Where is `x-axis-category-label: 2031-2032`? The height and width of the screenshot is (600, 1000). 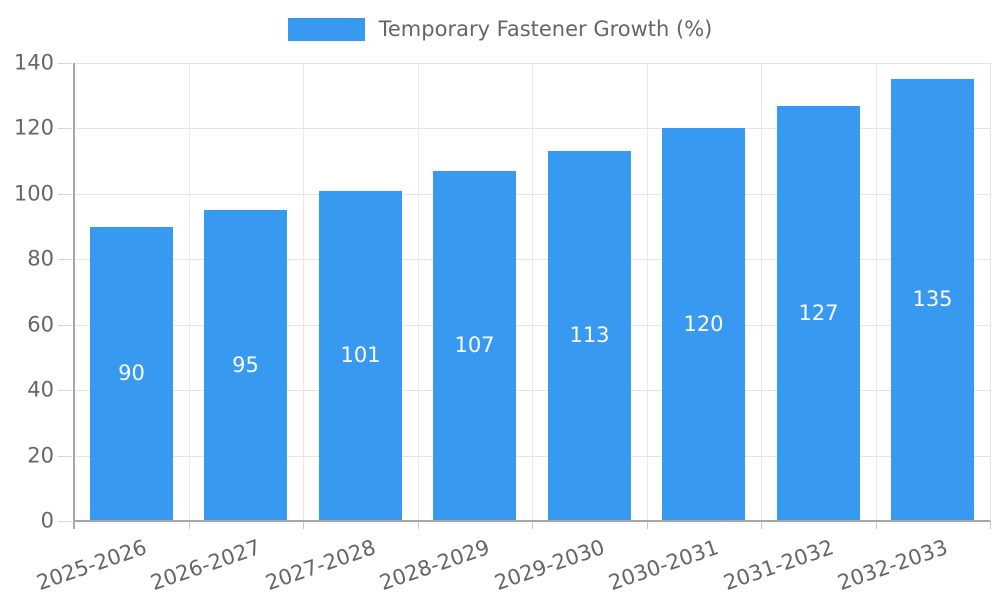
x-axis-category-label: 2031-2032 is located at coordinates (778, 565).